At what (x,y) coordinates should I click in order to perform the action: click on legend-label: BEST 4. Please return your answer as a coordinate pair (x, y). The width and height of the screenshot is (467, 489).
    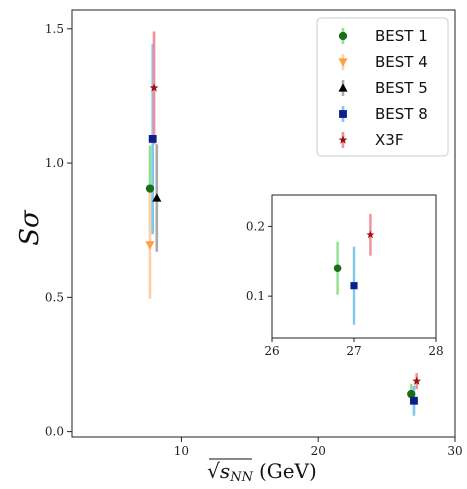
    Looking at the image, I should click on (401, 62).